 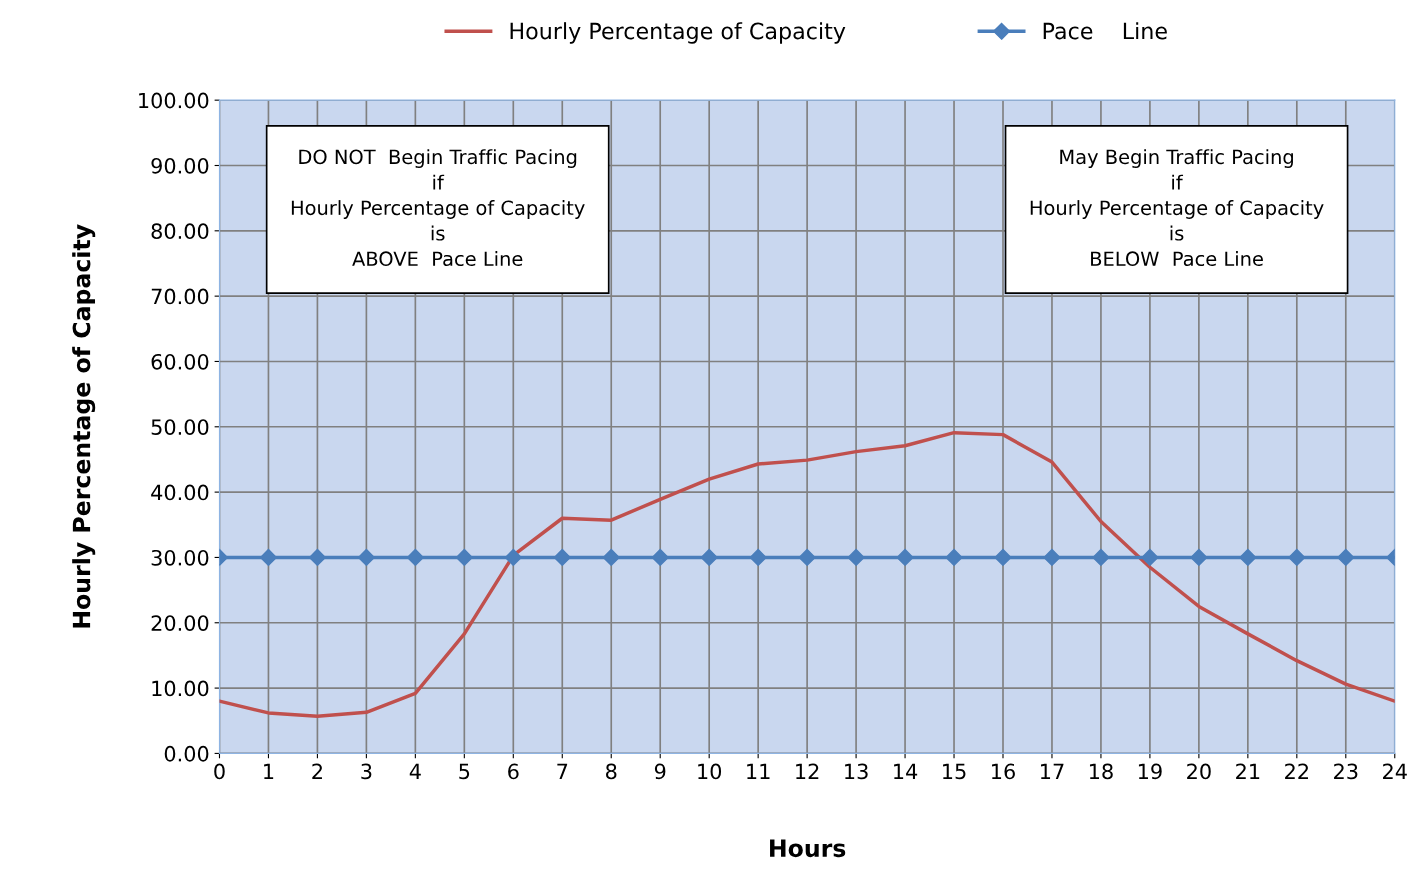 What do you see at coordinates (174, 100) in the screenshot?
I see `y-tick-label: 100.00` at bounding box center [174, 100].